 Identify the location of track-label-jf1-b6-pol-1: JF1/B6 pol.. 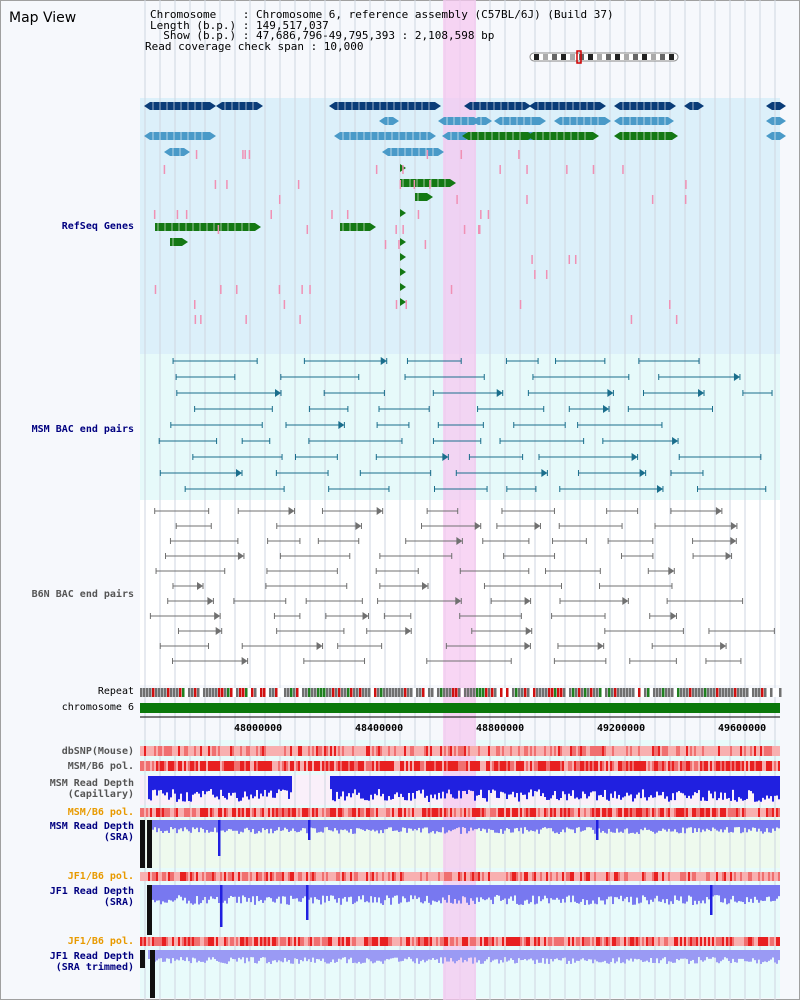
(100, 876).